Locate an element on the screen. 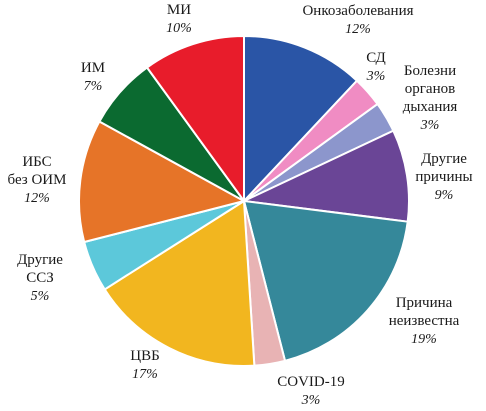 This screenshot has width=486, height=411. slice-label-line: без ОИМ is located at coordinates (37, 180).